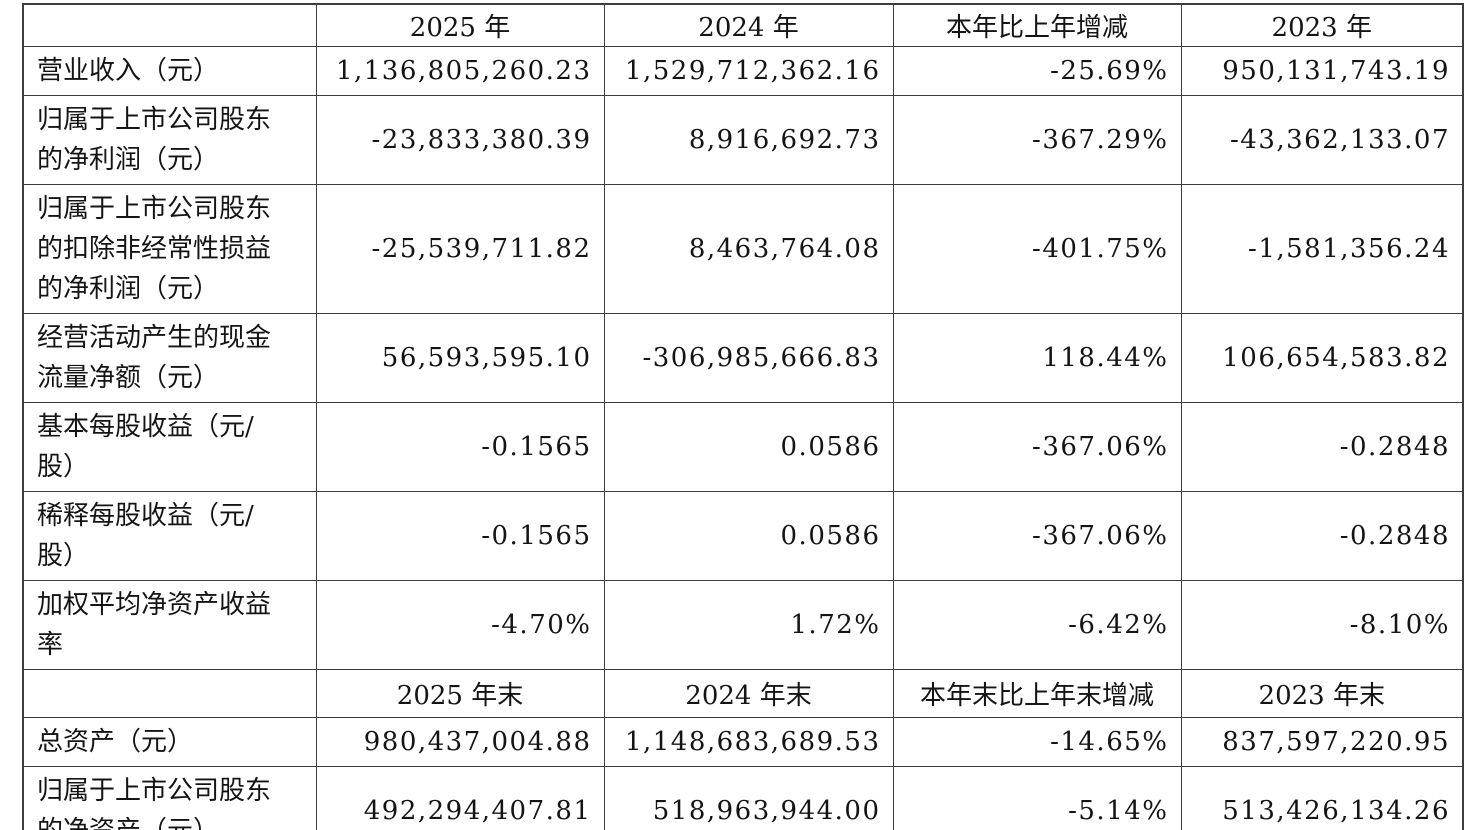  What do you see at coordinates (1037, 536) in the screenshot?
I see `cell-diluted-eps-change: -367.06%` at bounding box center [1037, 536].